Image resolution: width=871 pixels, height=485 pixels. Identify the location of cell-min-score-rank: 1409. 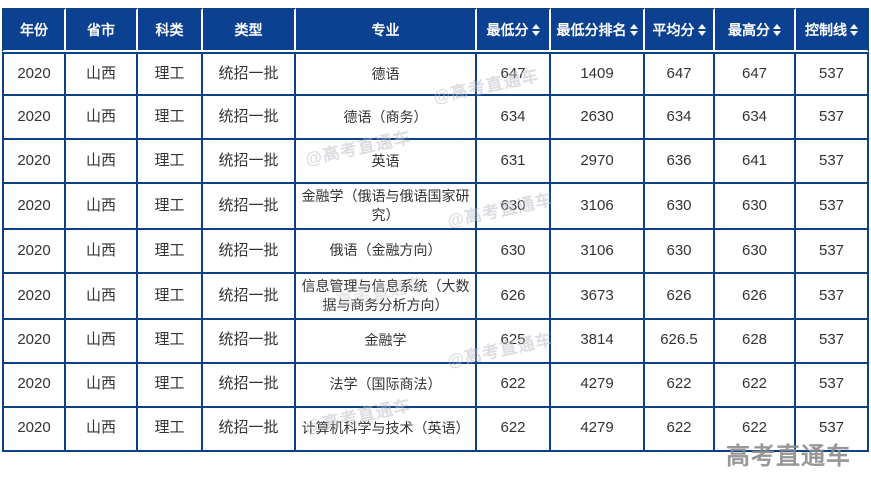
(598, 74).